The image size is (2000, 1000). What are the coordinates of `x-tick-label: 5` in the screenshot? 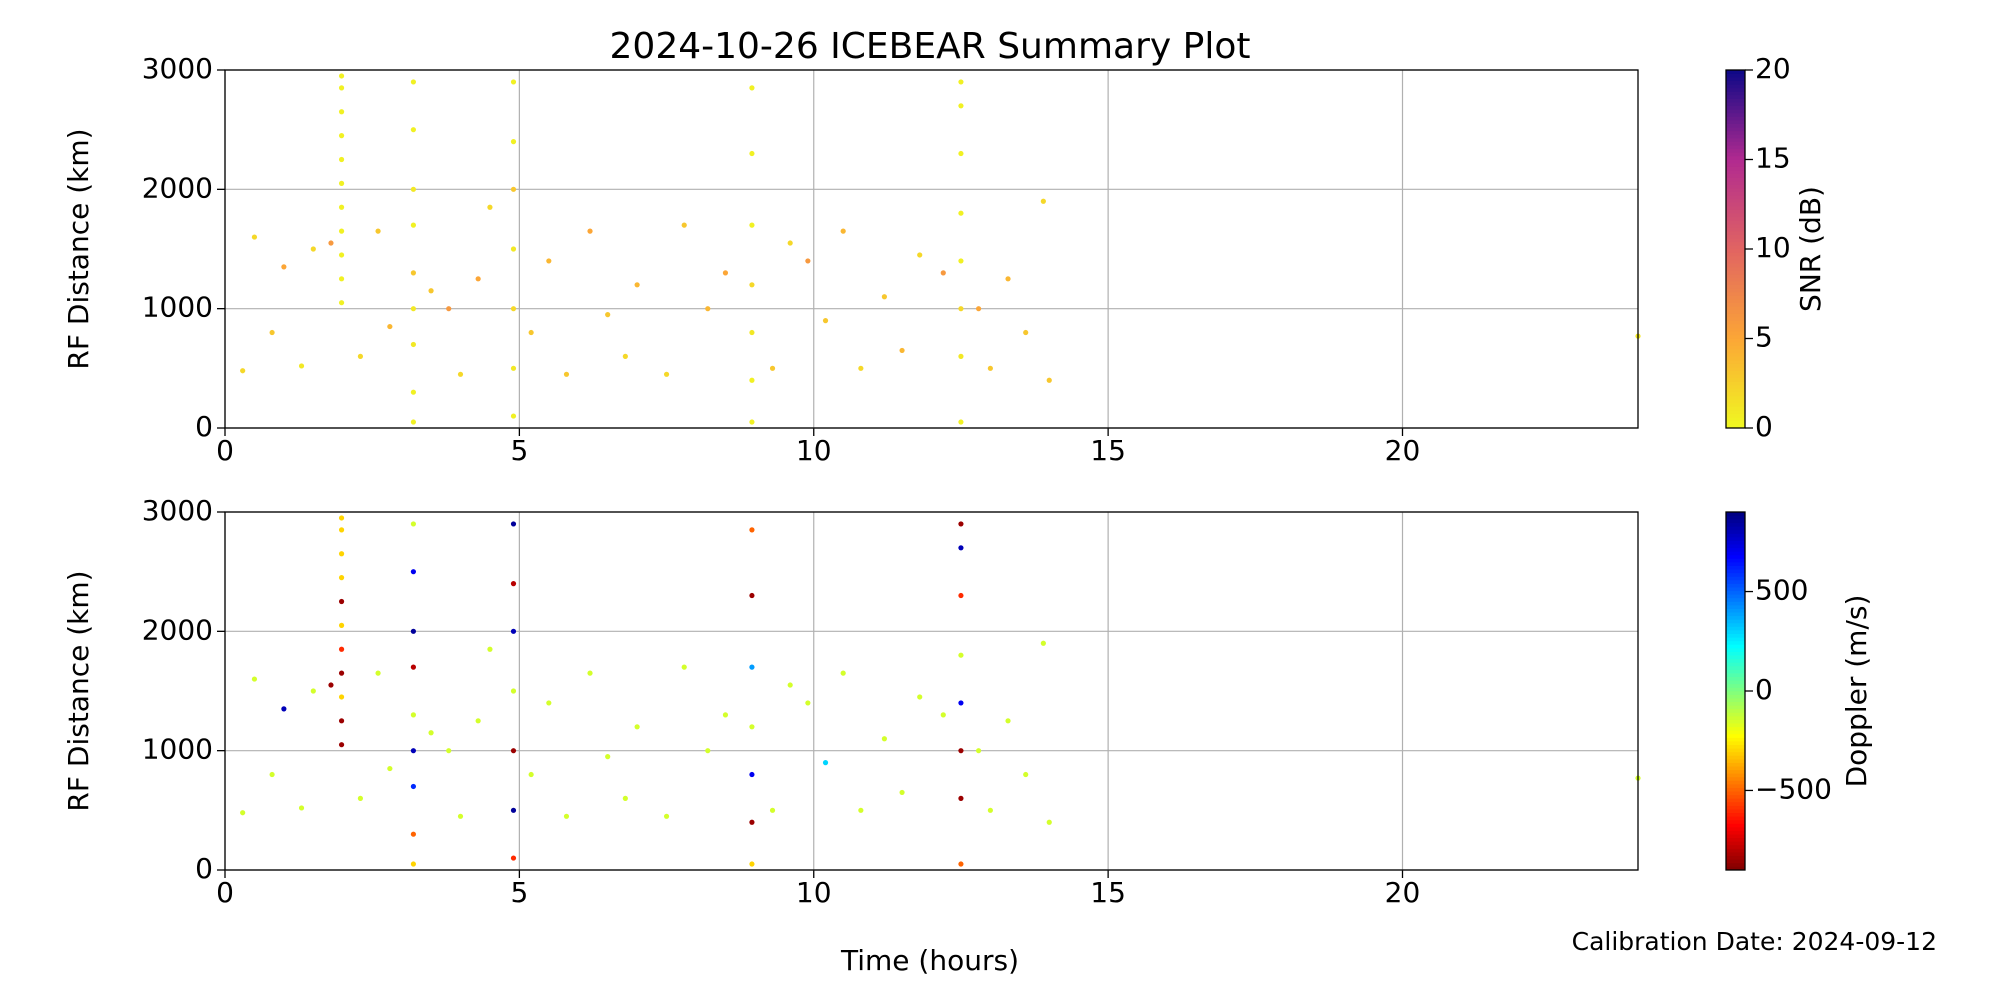 It's located at (519, 892).